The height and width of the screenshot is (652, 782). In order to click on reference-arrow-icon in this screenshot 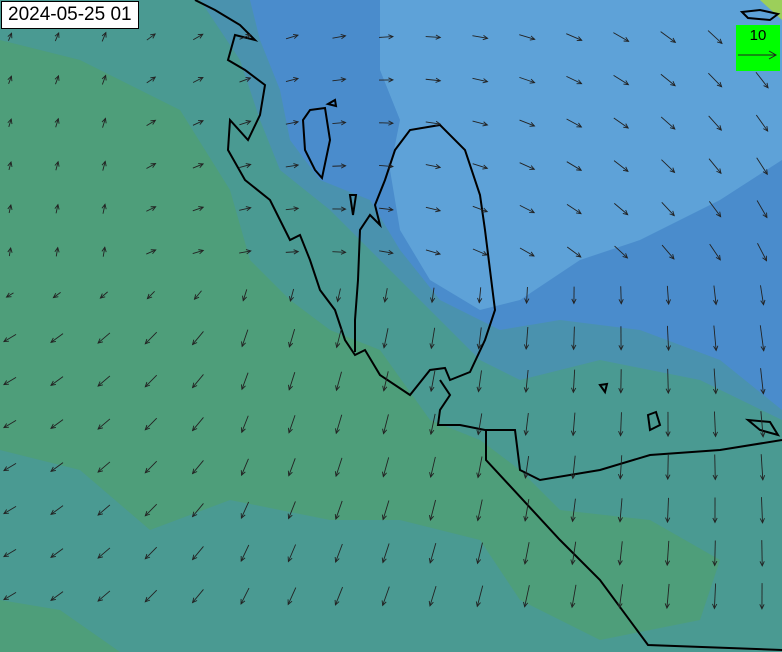, I will do `click(758, 55)`.